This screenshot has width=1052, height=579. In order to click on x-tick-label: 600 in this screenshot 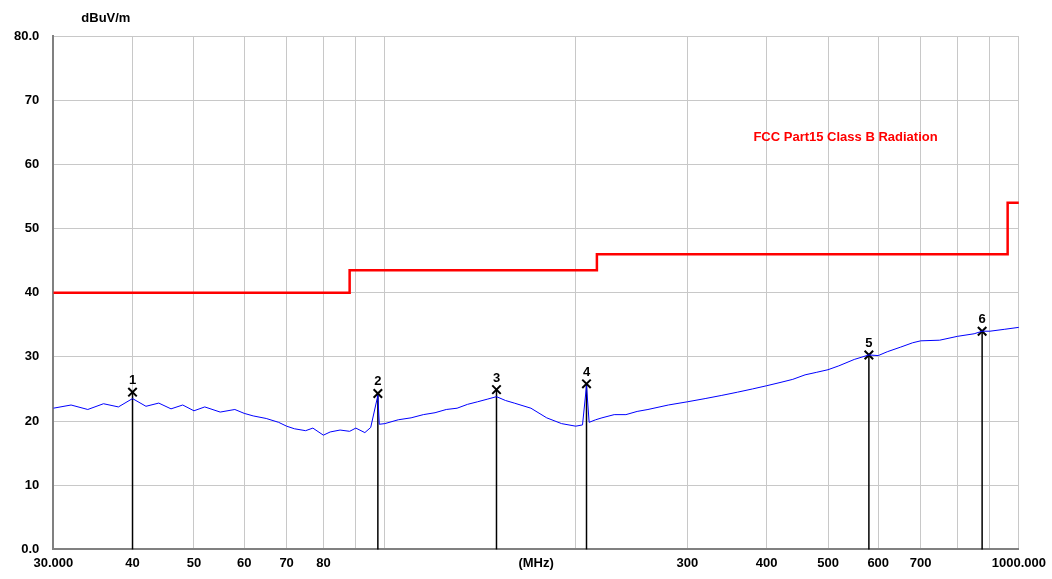, I will do `click(878, 562)`.